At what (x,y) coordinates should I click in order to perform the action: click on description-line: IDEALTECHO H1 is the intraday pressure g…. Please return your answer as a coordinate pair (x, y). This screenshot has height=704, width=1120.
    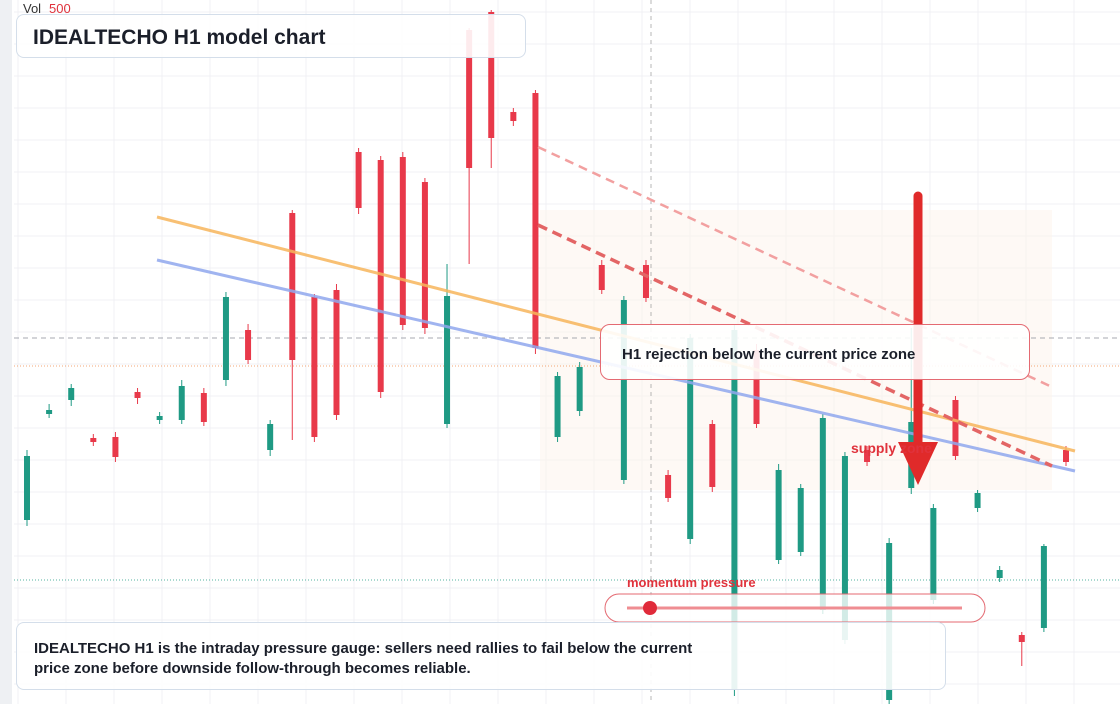
    Looking at the image, I should click on (363, 648).